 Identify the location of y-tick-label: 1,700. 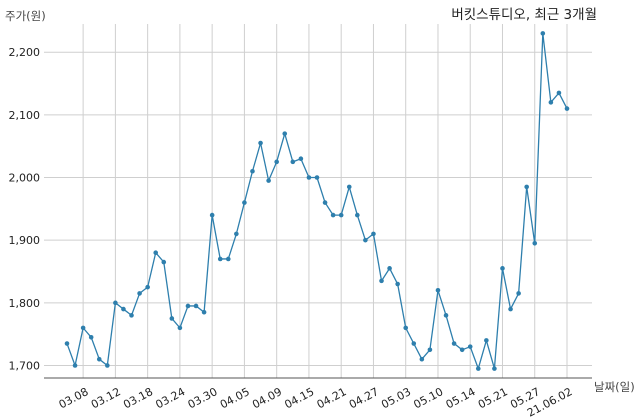
(25, 365).